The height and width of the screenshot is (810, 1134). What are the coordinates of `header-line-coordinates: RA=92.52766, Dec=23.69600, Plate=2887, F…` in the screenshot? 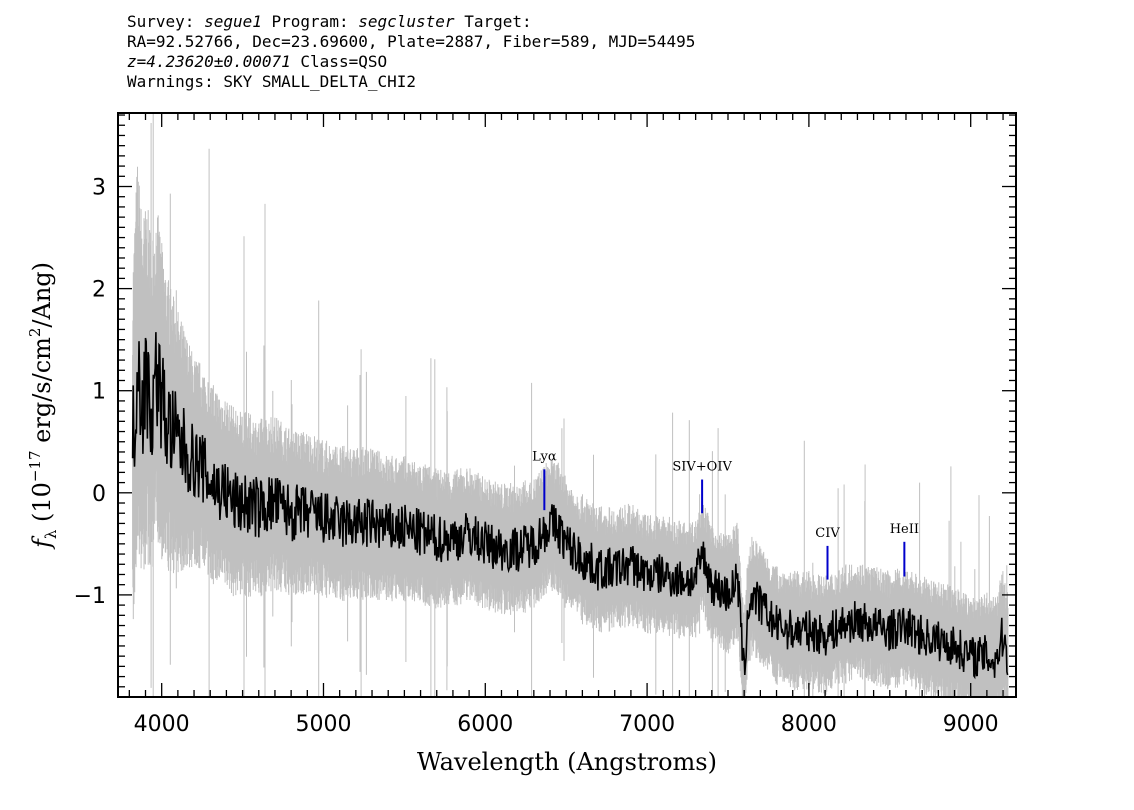 It's located at (411, 41).